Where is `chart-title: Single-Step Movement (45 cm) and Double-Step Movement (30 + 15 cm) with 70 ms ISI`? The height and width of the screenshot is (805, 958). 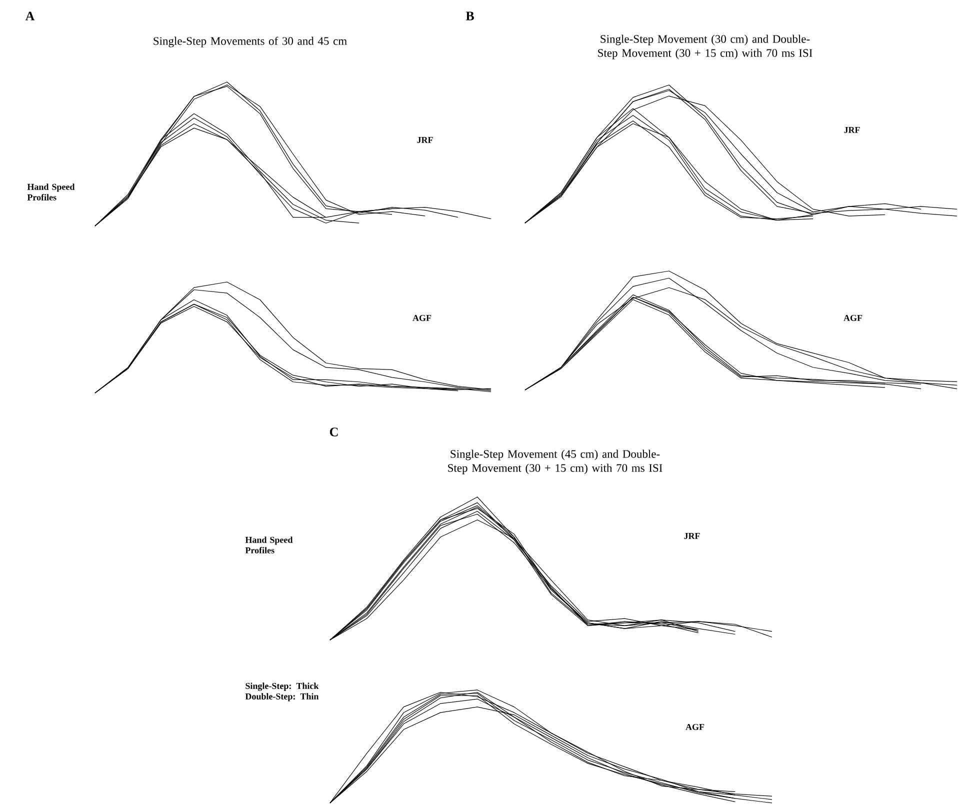 chart-title: Single-Step Movement (45 cm) and Double-Step Movement (30 + 15 cm) with 70 ms ISI is located at coordinates (555, 462).